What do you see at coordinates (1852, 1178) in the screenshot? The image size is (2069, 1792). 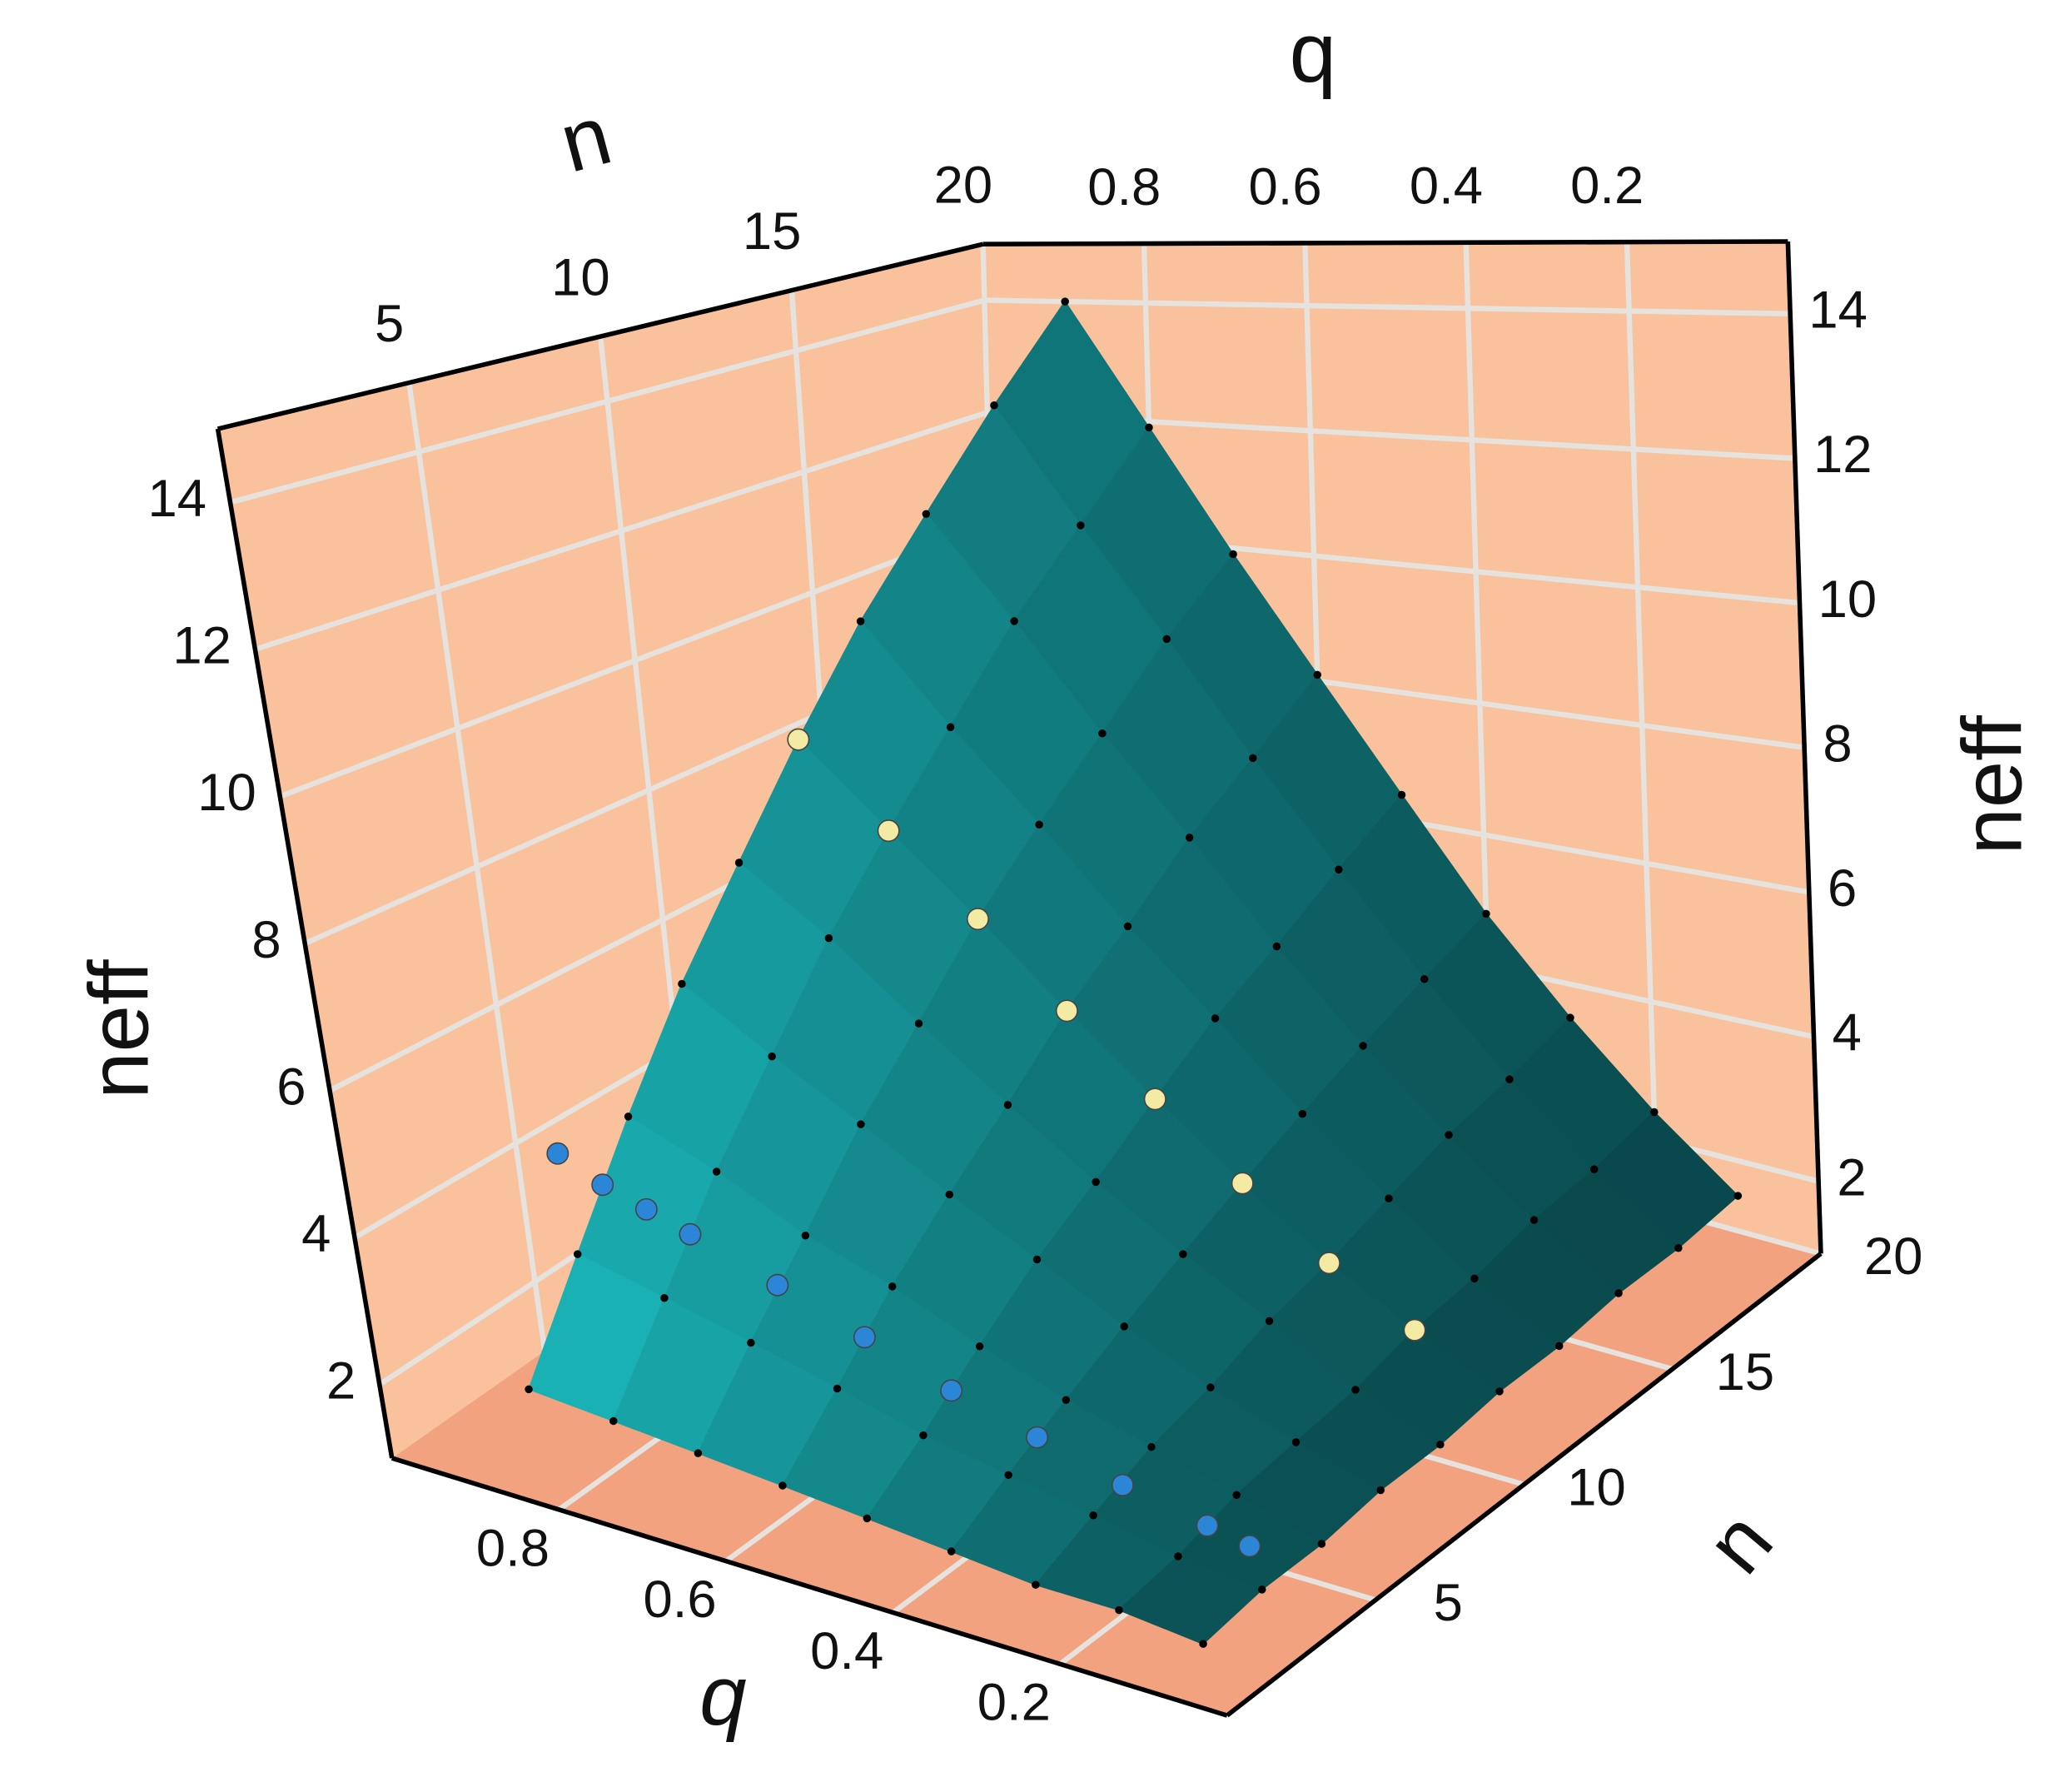 I see `neff-tick-label-right: 2` at bounding box center [1852, 1178].